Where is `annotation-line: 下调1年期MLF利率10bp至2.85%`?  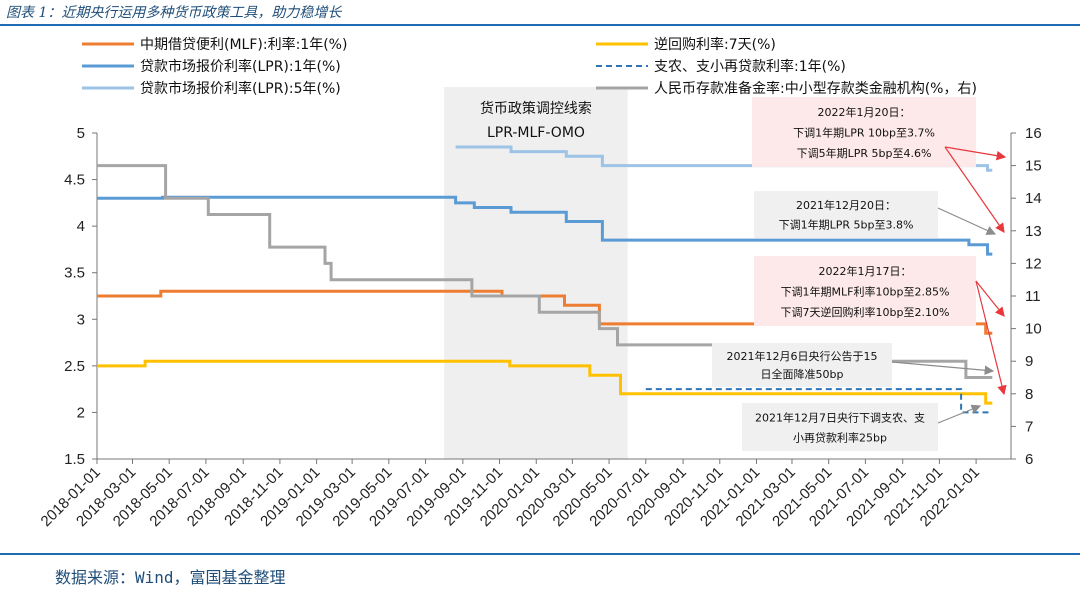
annotation-line: 下调1年期MLF利率10bp至2.85% is located at coordinates (865, 291).